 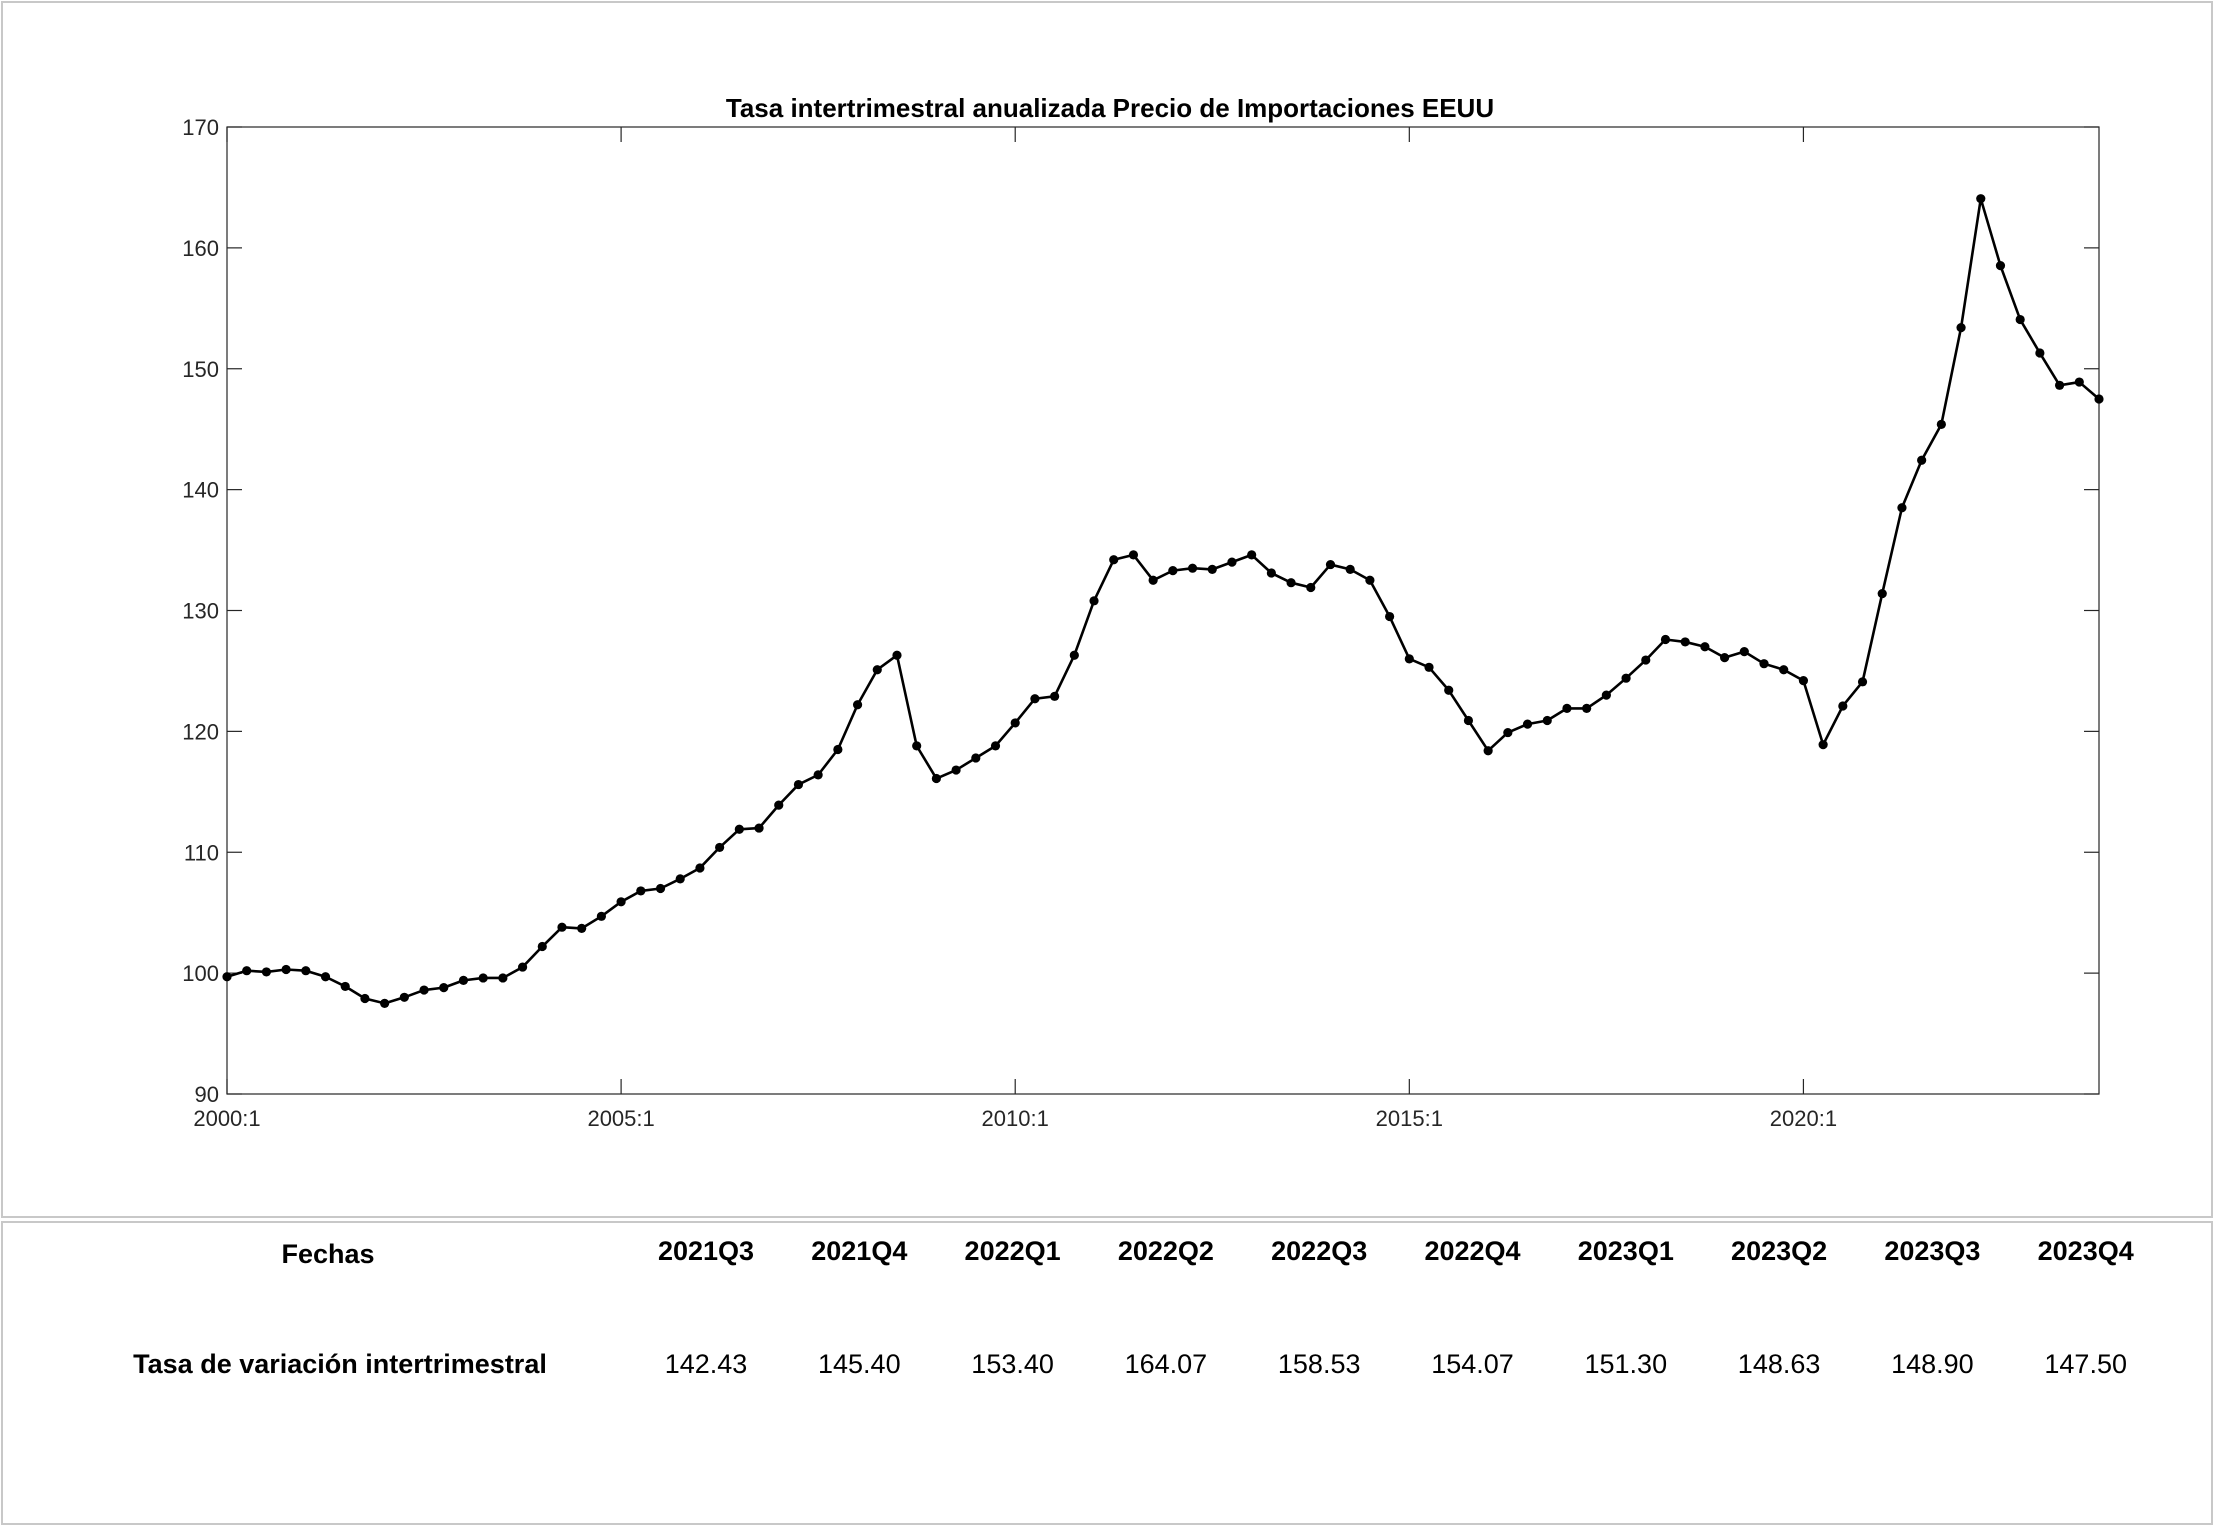 I want to click on table-column-header: 2023Q2, so click(x=1779, y=1251).